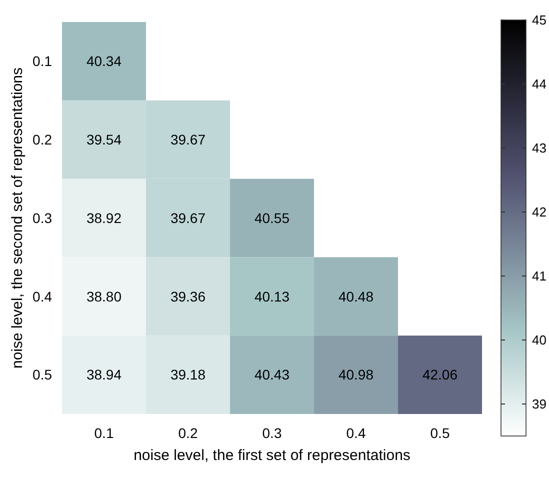  Describe the element at coordinates (356, 296) in the screenshot. I see `data-label: 40.48` at that location.